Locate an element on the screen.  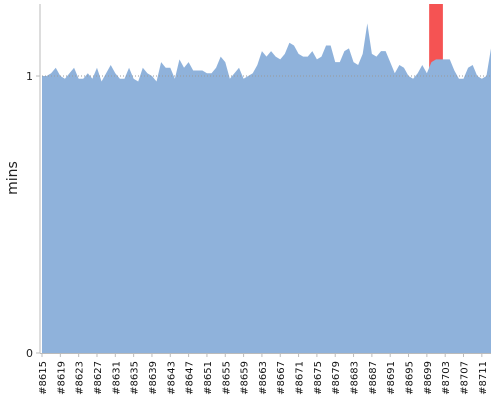
x-tick-label: #8659 is located at coordinates (245, 378).